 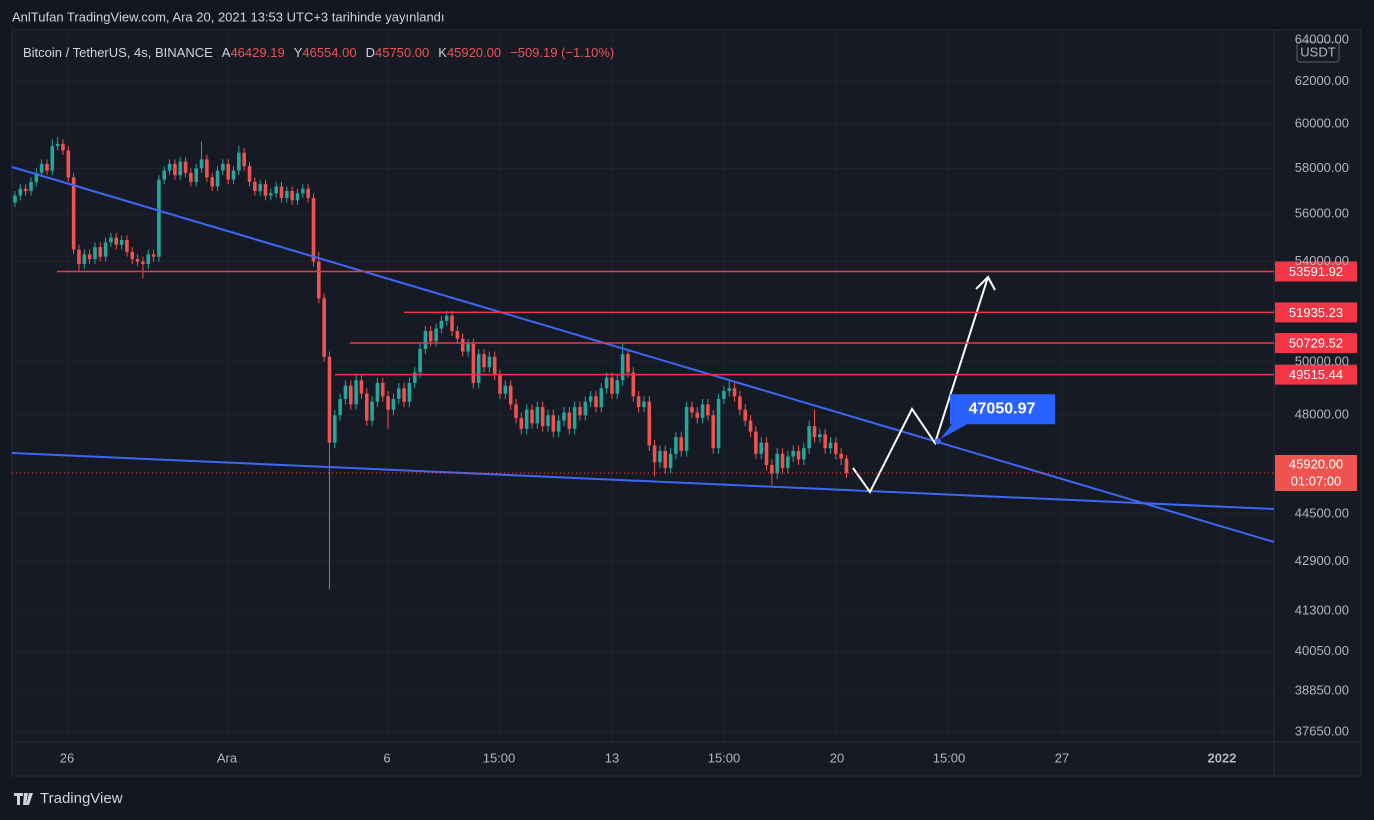 What do you see at coordinates (81, 798) in the screenshot?
I see `footer-logo: TradingView` at bounding box center [81, 798].